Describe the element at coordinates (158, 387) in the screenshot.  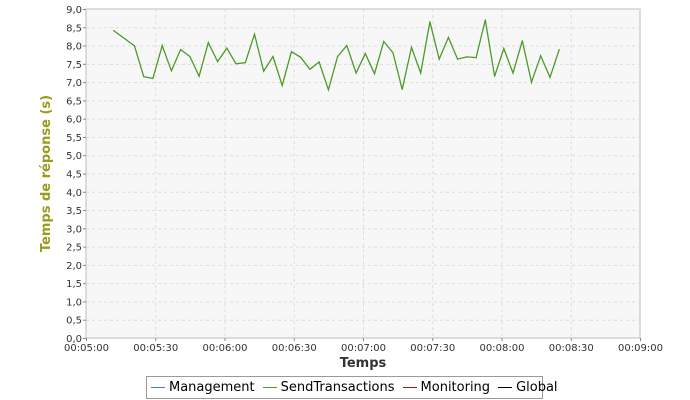
I see `legend-swatch-management` at that location.